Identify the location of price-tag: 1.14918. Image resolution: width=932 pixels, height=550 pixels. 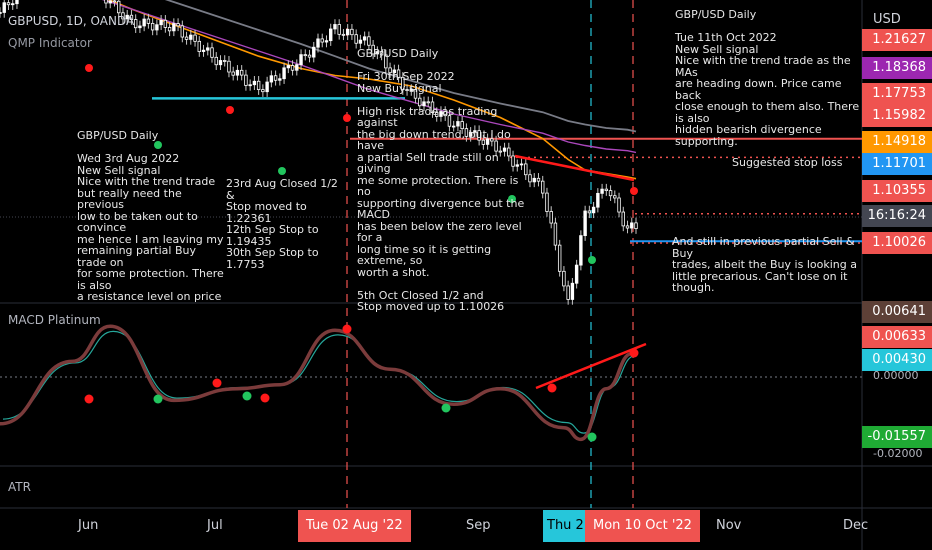
(897, 142).